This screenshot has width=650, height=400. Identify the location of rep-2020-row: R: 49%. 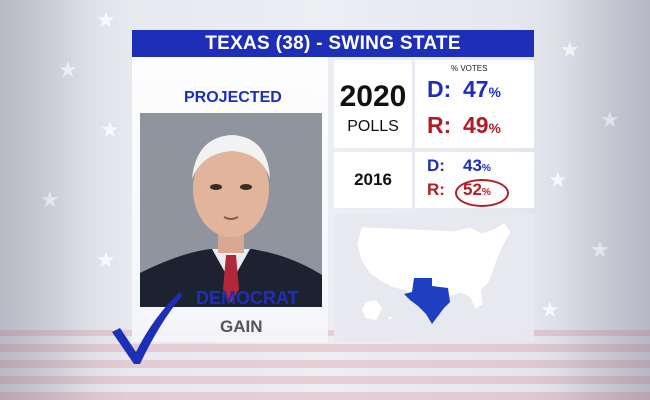
(464, 125).